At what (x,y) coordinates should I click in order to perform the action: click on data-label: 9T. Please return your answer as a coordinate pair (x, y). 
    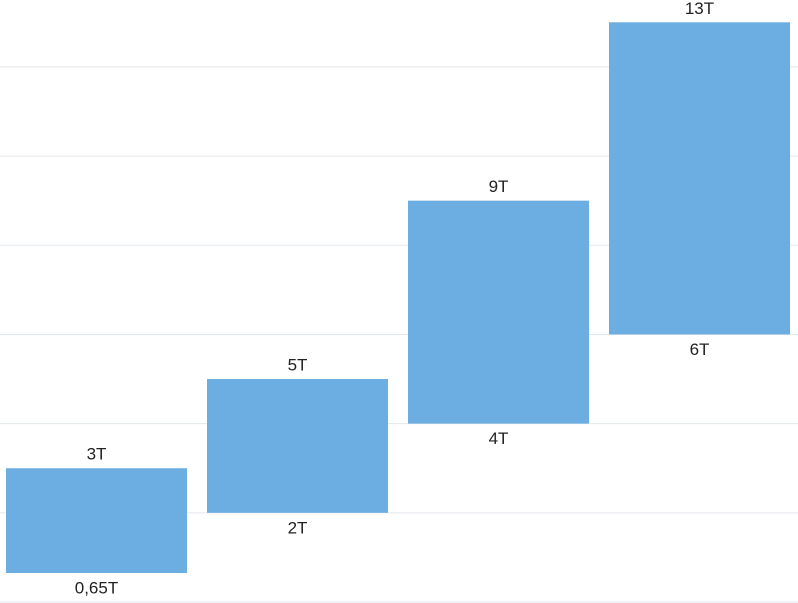
    Looking at the image, I should click on (499, 186).